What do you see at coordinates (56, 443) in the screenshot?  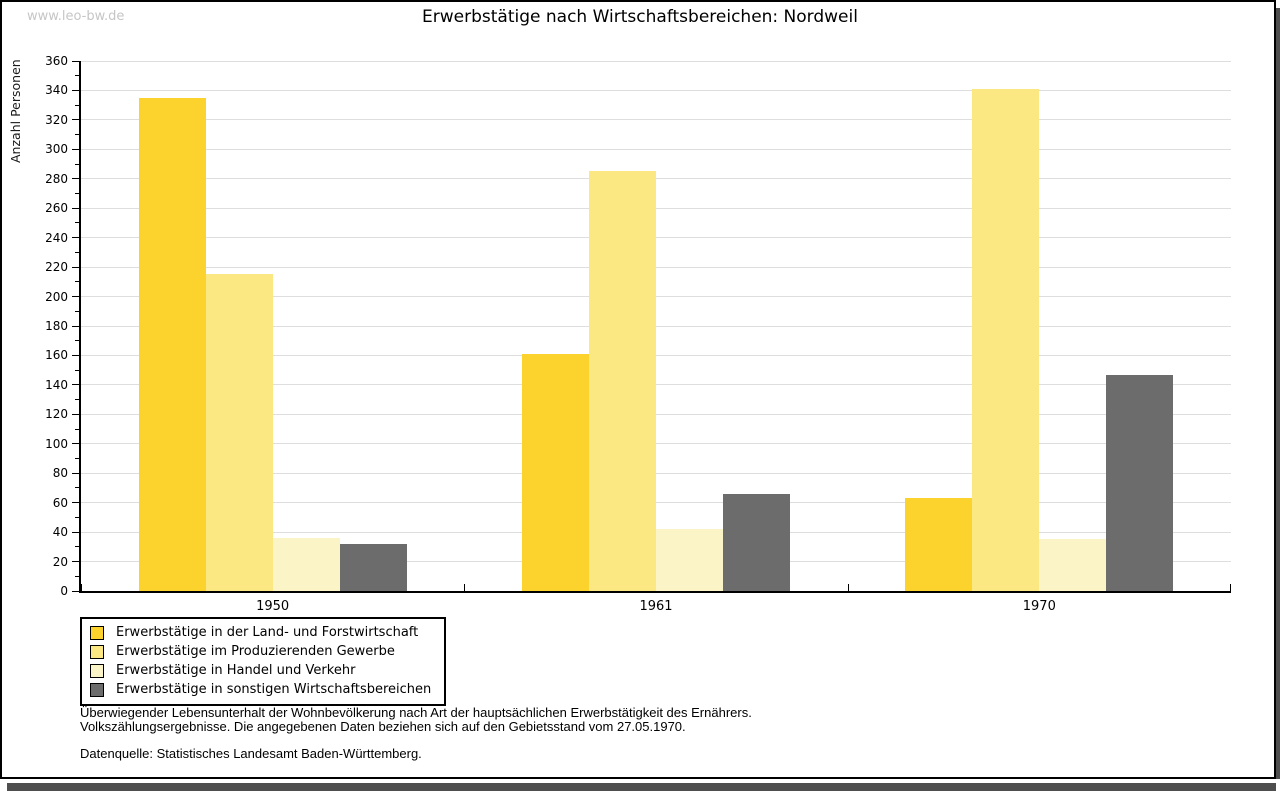 I see `y-tick-label: 100` at bounding box center [56, 443].